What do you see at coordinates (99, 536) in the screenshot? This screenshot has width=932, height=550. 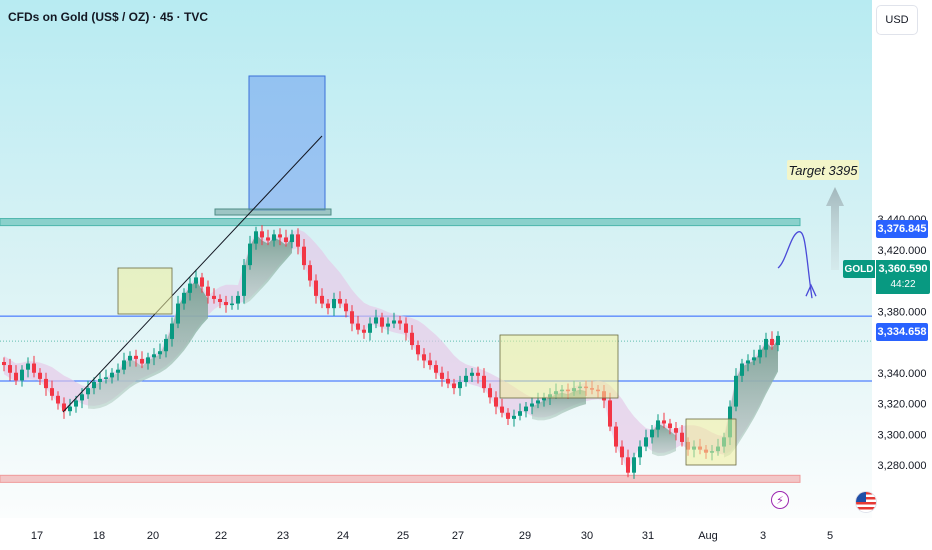 I see `x-tick-label: 18` at bounding box center [99, 536].